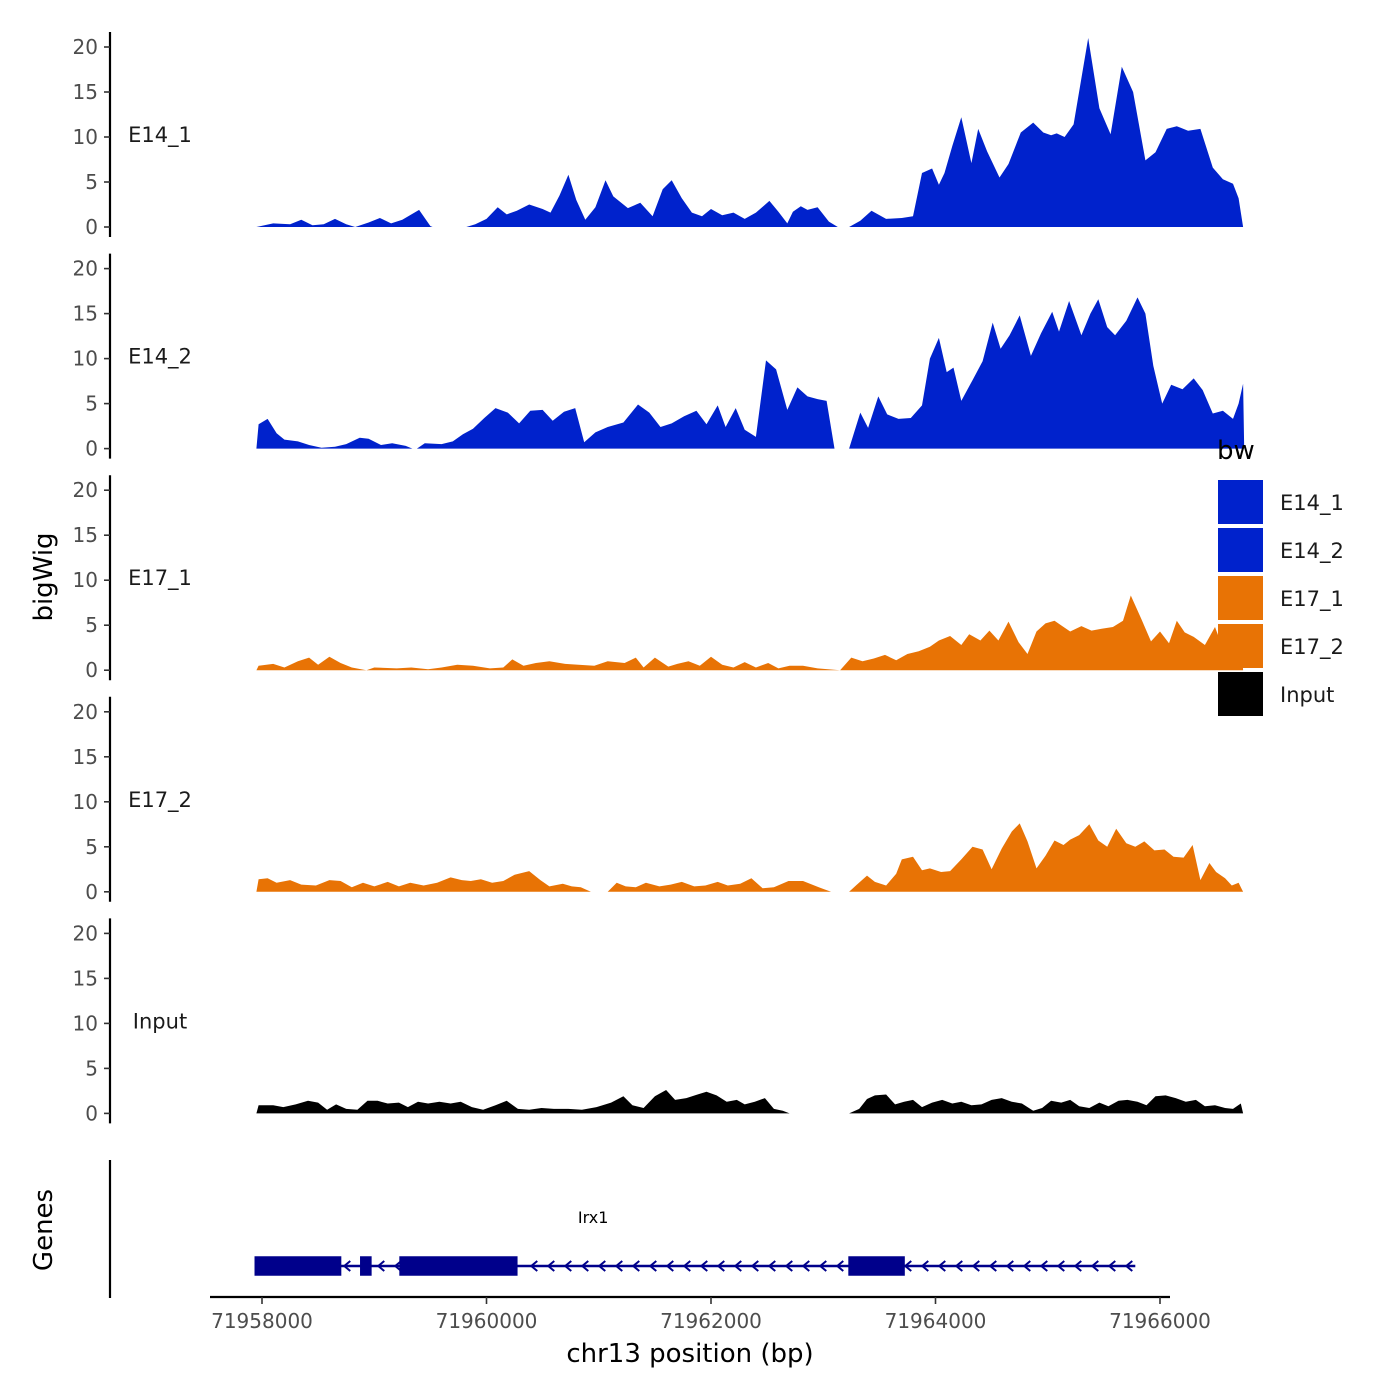 The height and width of the screenshot is (1400, 1400). I want to click on track-e14-2: 0 5 10 15 20 E14_2, so click(659, 357).